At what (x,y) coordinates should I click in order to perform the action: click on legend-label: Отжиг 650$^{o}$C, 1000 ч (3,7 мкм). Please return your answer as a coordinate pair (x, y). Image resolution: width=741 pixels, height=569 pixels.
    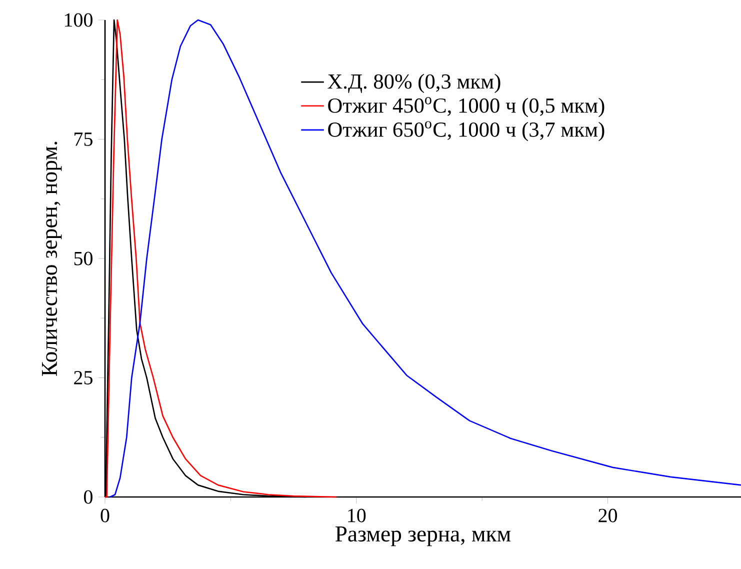
    Looking at the image, I should click on (466, 131).